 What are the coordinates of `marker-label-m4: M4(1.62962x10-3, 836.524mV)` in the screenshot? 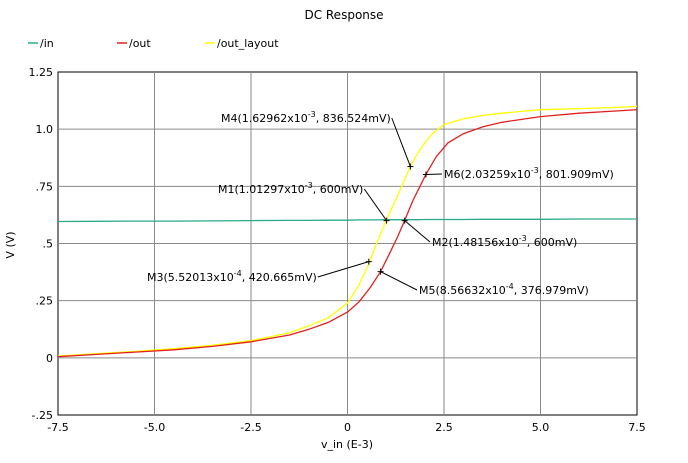 It's located at (306, 117).